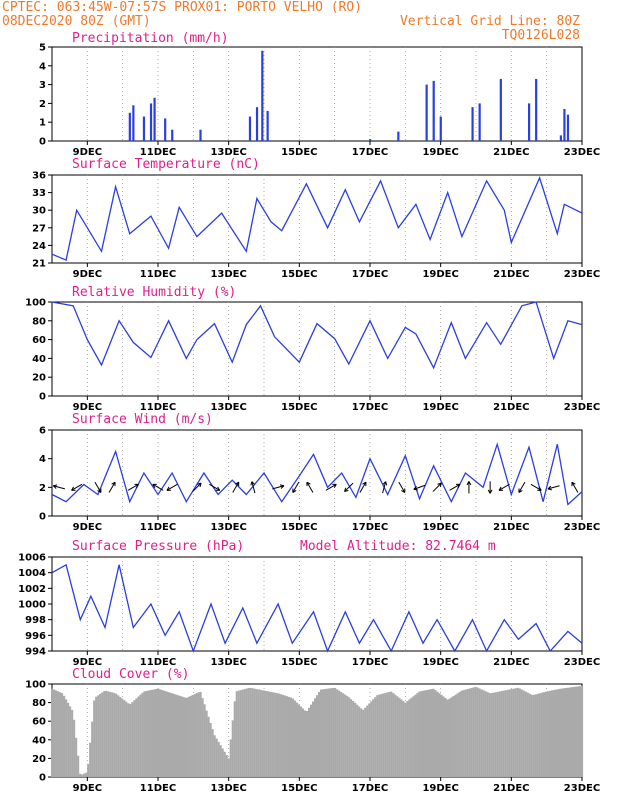  I want to click on pressure-xtick-label: 19DEC, so click(440, 662).